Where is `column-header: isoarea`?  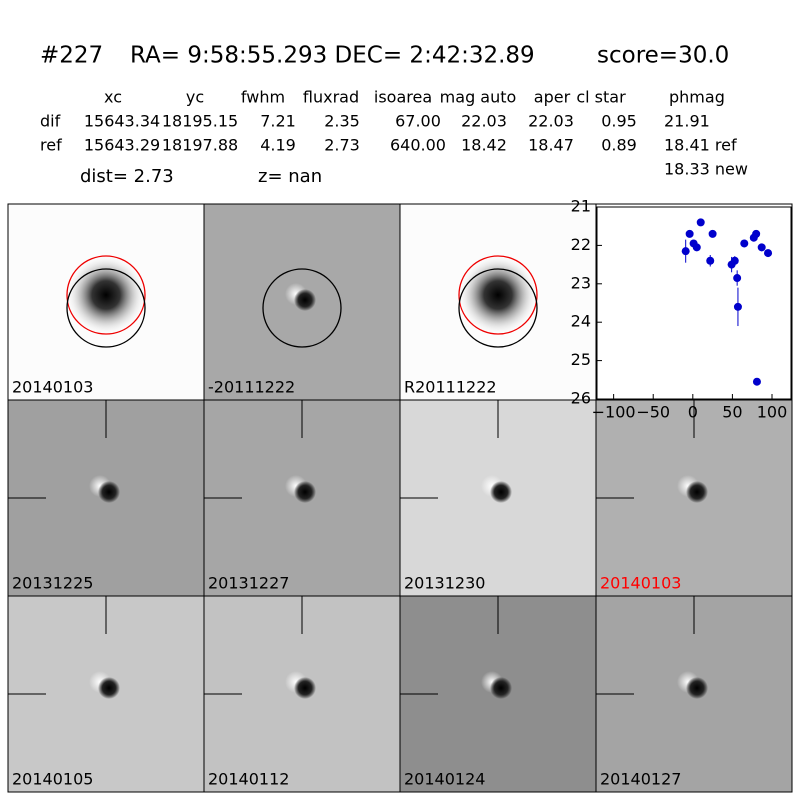 column-header: isoarea is located at coordinates (403, 97).